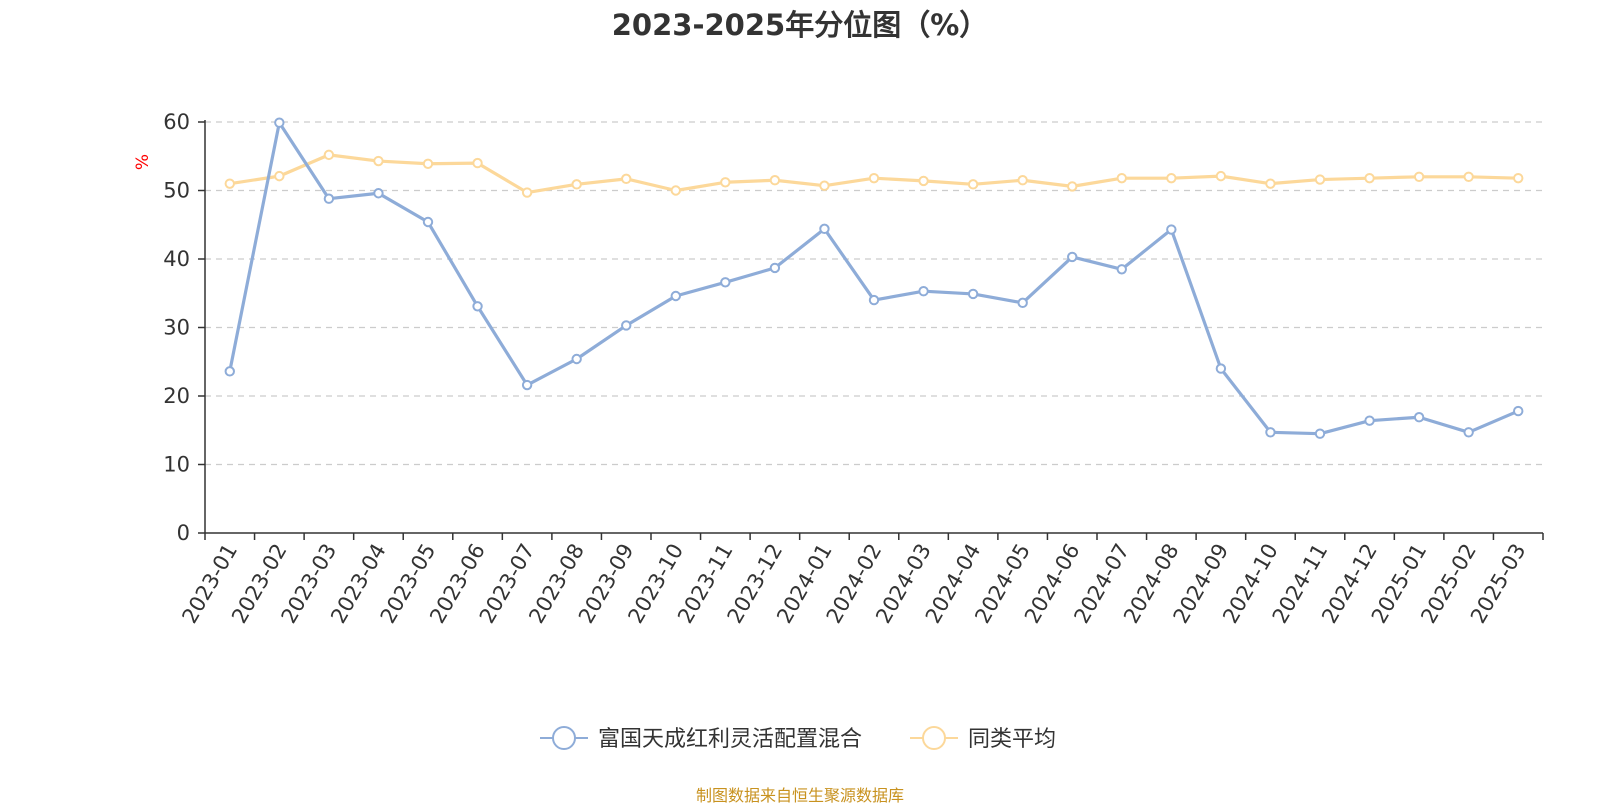 This screenshot has height=806, width=1600. What do you see at coordinates (800, 25) in the screenshot?
I see `chart-title: 2023-2025年分位图（%）` at bounding box center [800, 25].